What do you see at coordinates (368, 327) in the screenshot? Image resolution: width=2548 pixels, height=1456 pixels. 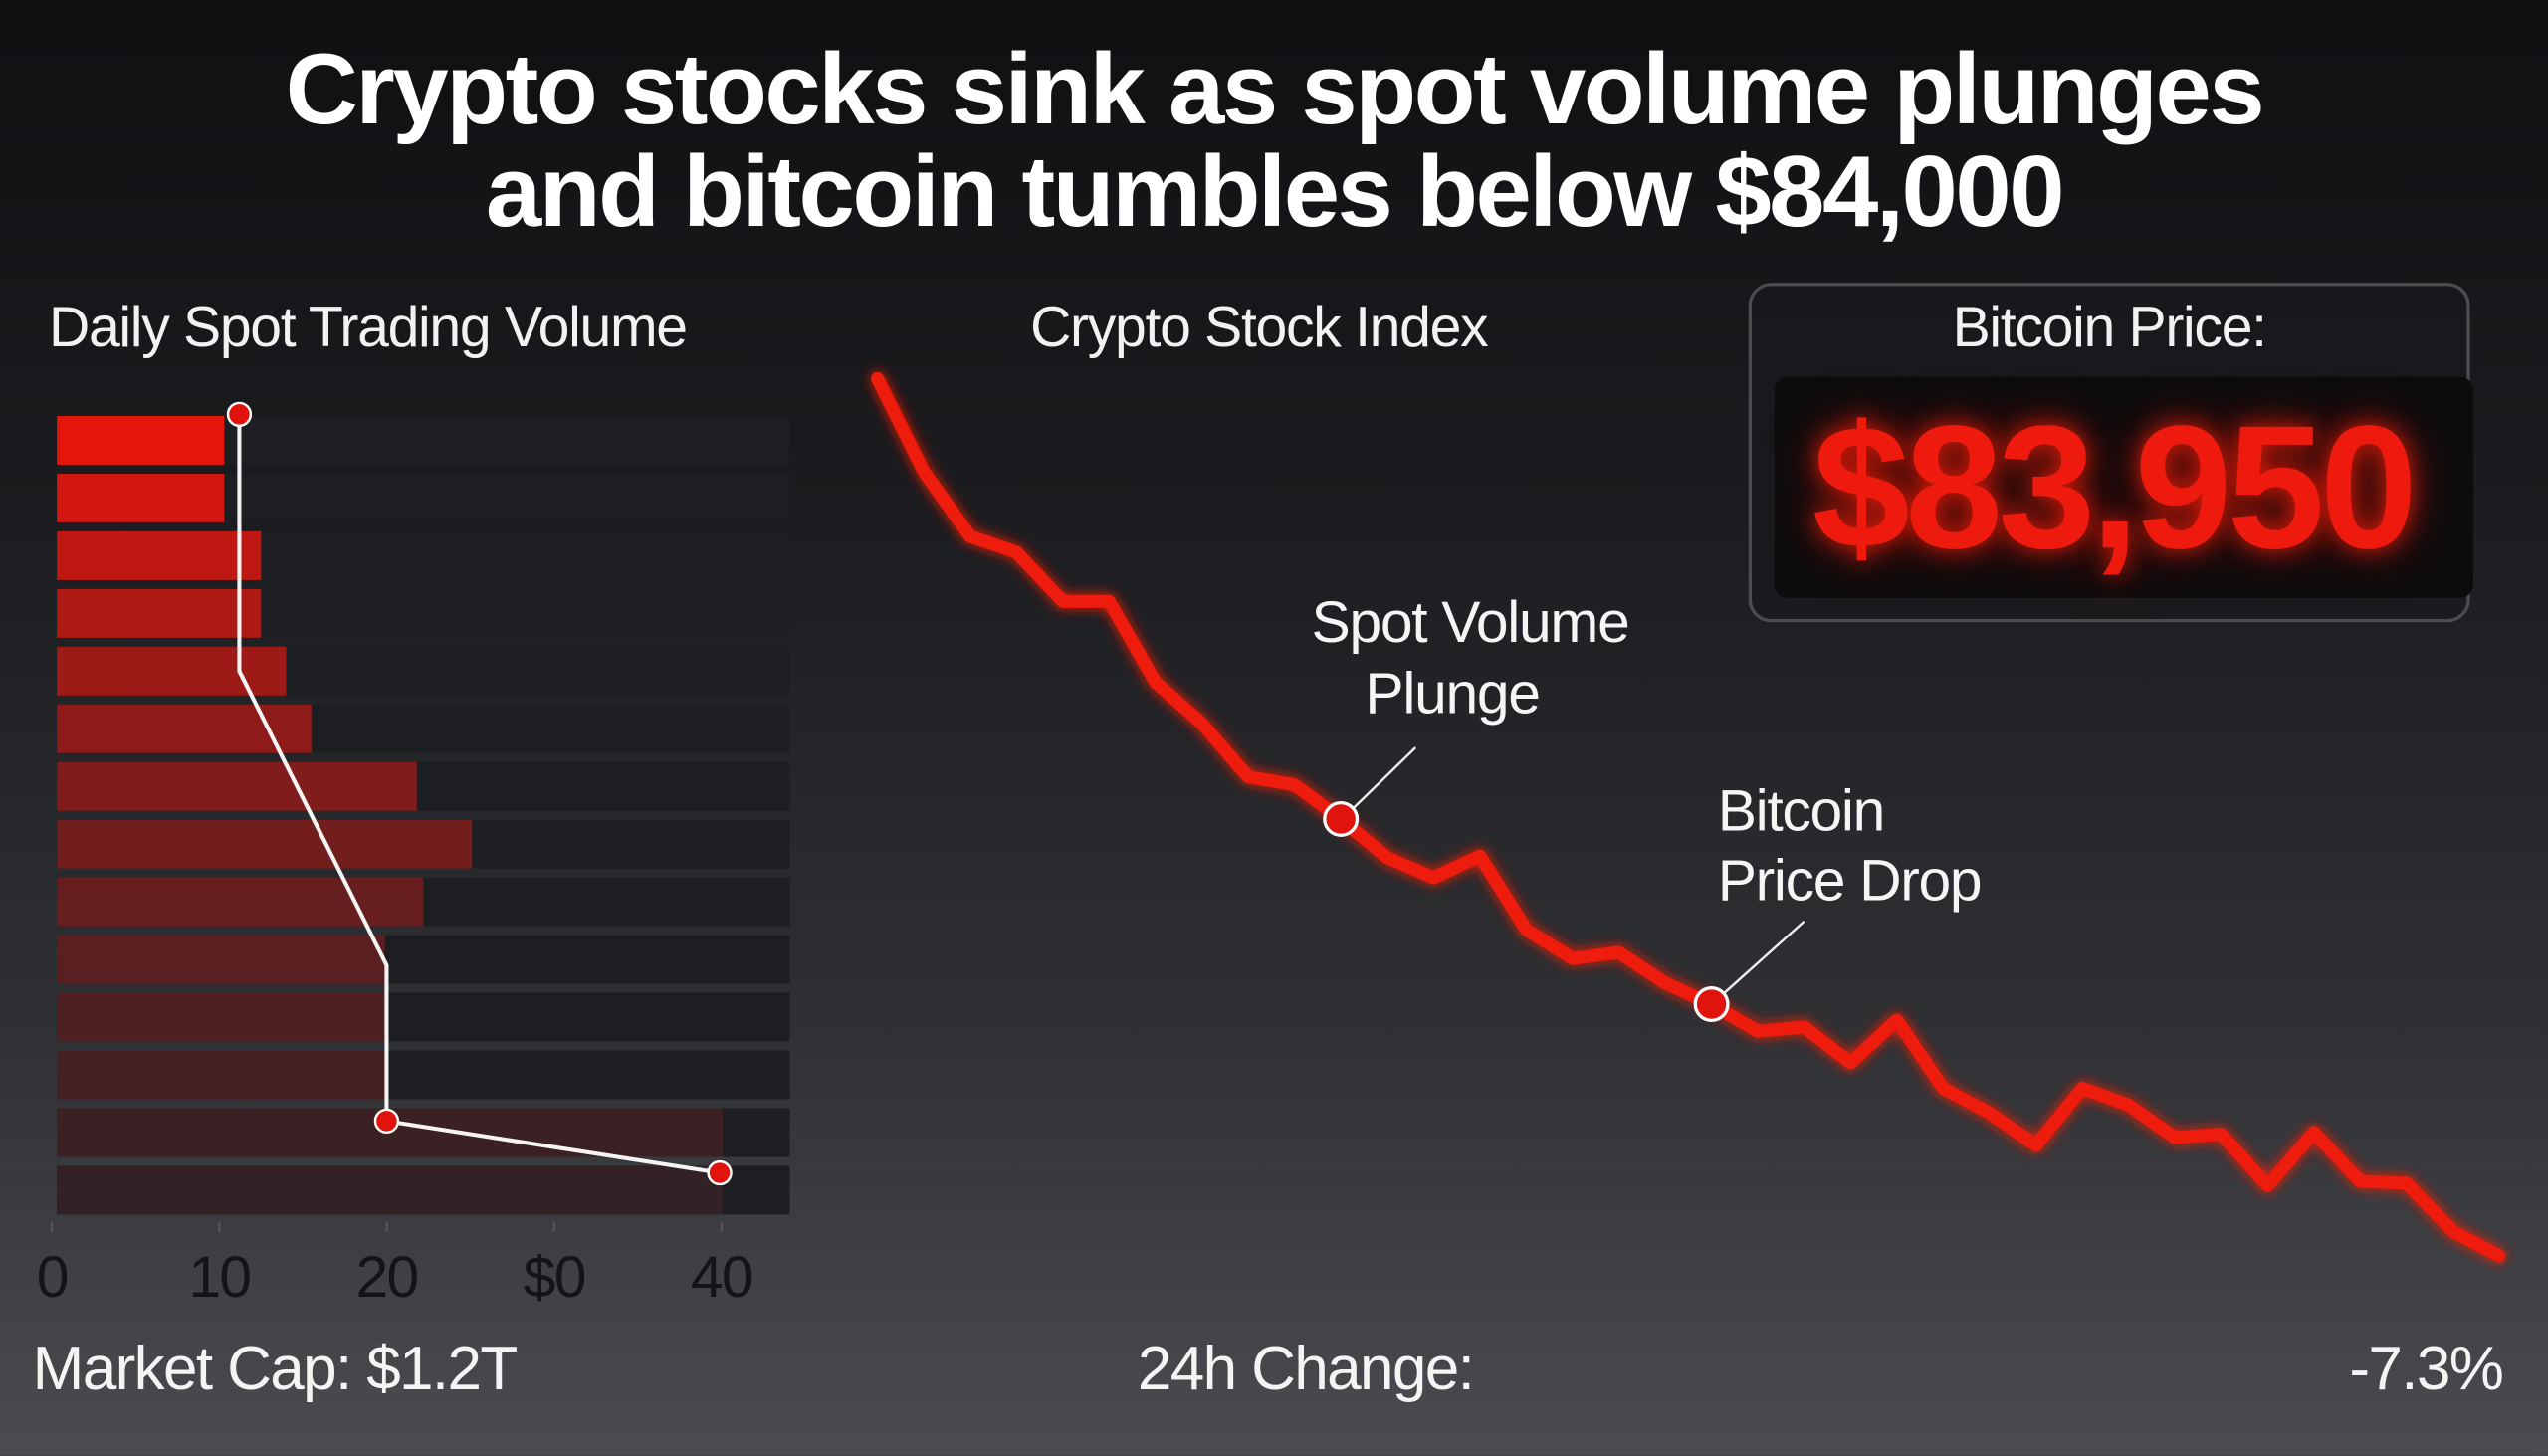 I see `volume-chart-title: Daily Spot Trading Volume` at bounding box center [368, 327].